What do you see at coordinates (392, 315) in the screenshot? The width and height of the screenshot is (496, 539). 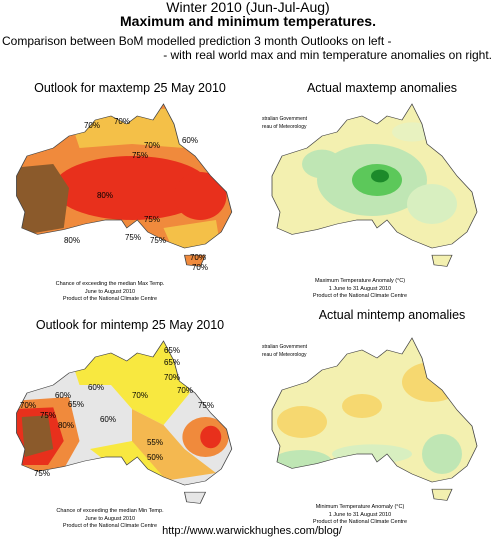 I see `panel-title: Actual mintemp anomalies` at bounding box center [392, 315].